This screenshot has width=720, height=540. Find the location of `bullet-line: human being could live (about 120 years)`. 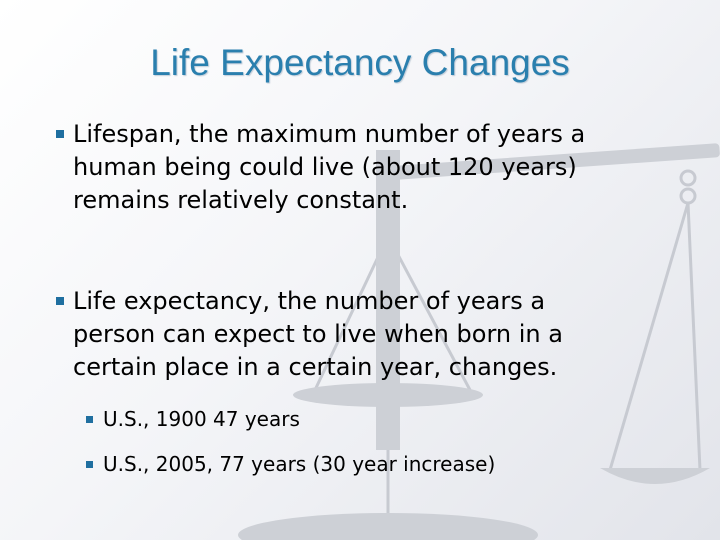

bullet-line: human being could live (about 120 years) is located at coordinates (325, 167).